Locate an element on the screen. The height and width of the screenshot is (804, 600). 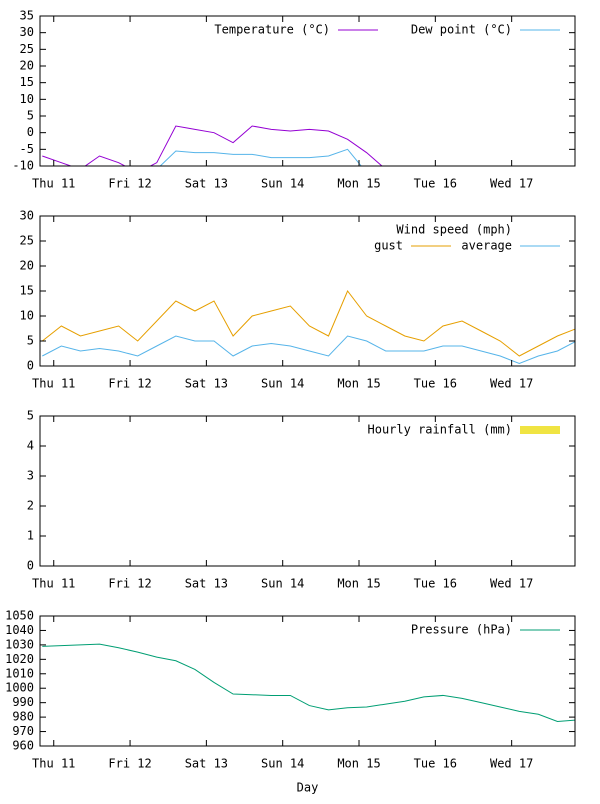
legend-label: Pressure (hPa) is located at coordinates (461, 630).